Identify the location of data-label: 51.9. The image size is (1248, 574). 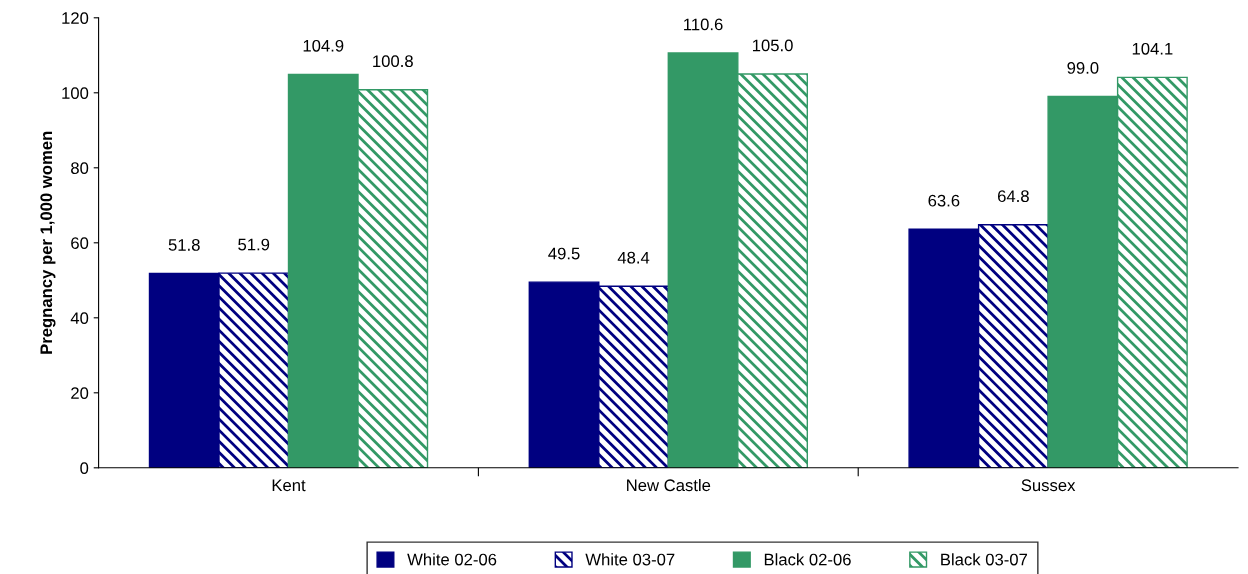
(254, 244).